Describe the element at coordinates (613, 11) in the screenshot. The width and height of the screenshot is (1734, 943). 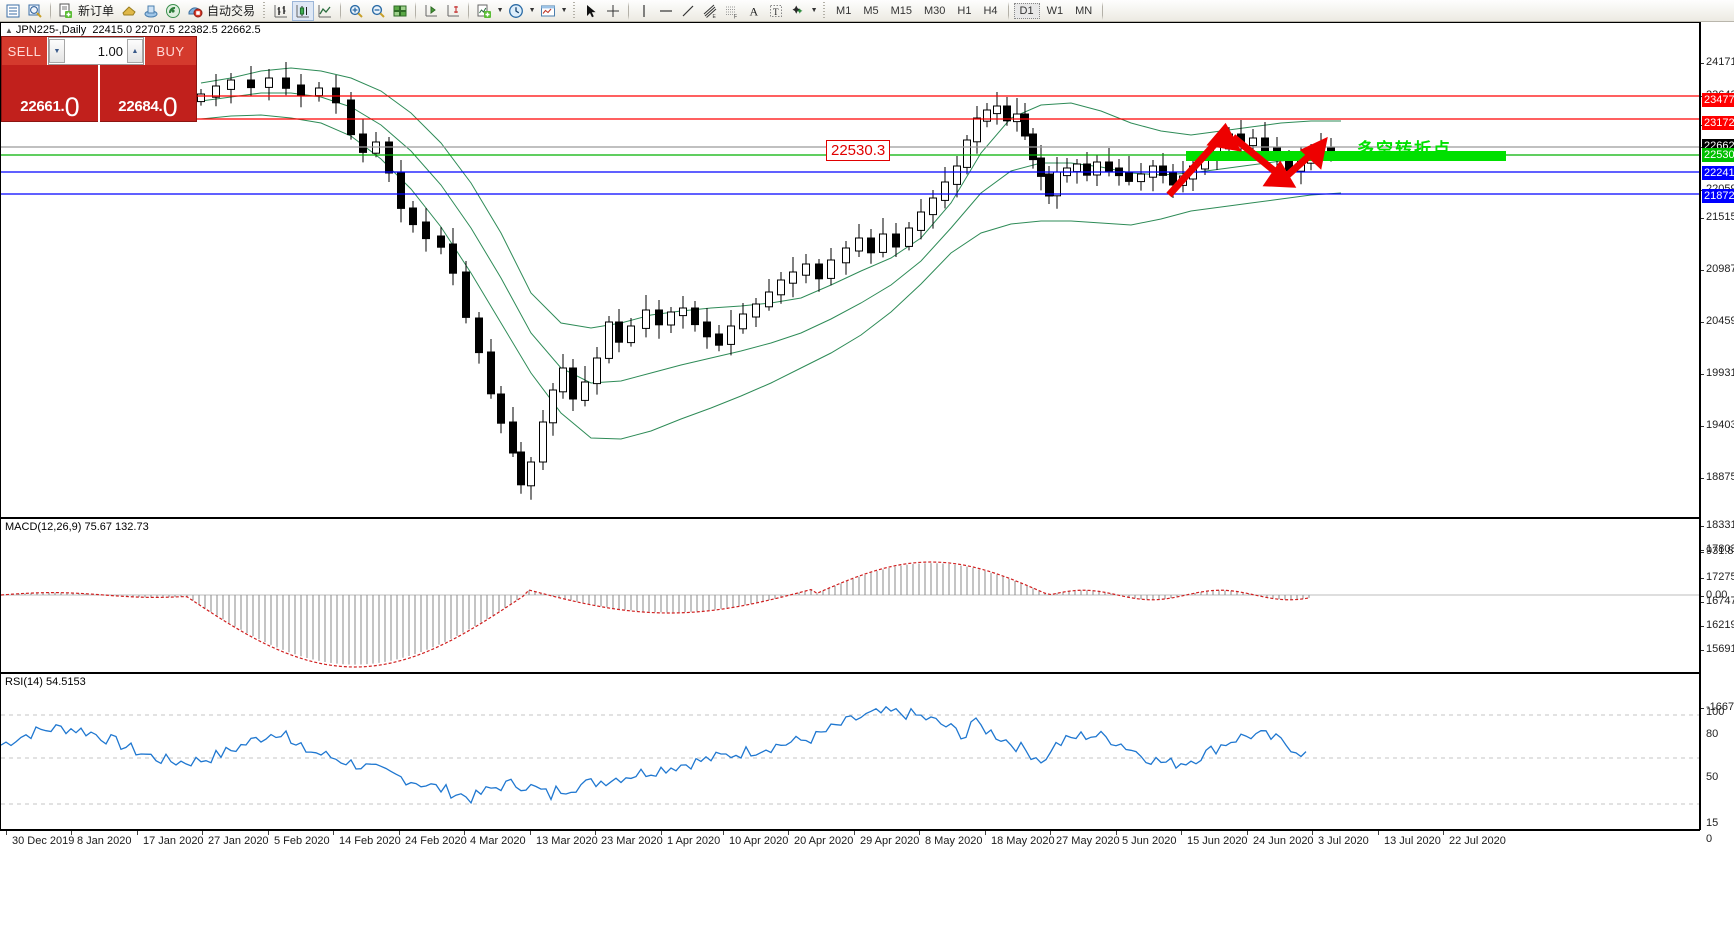
I see `crosshair-icon` at that location.